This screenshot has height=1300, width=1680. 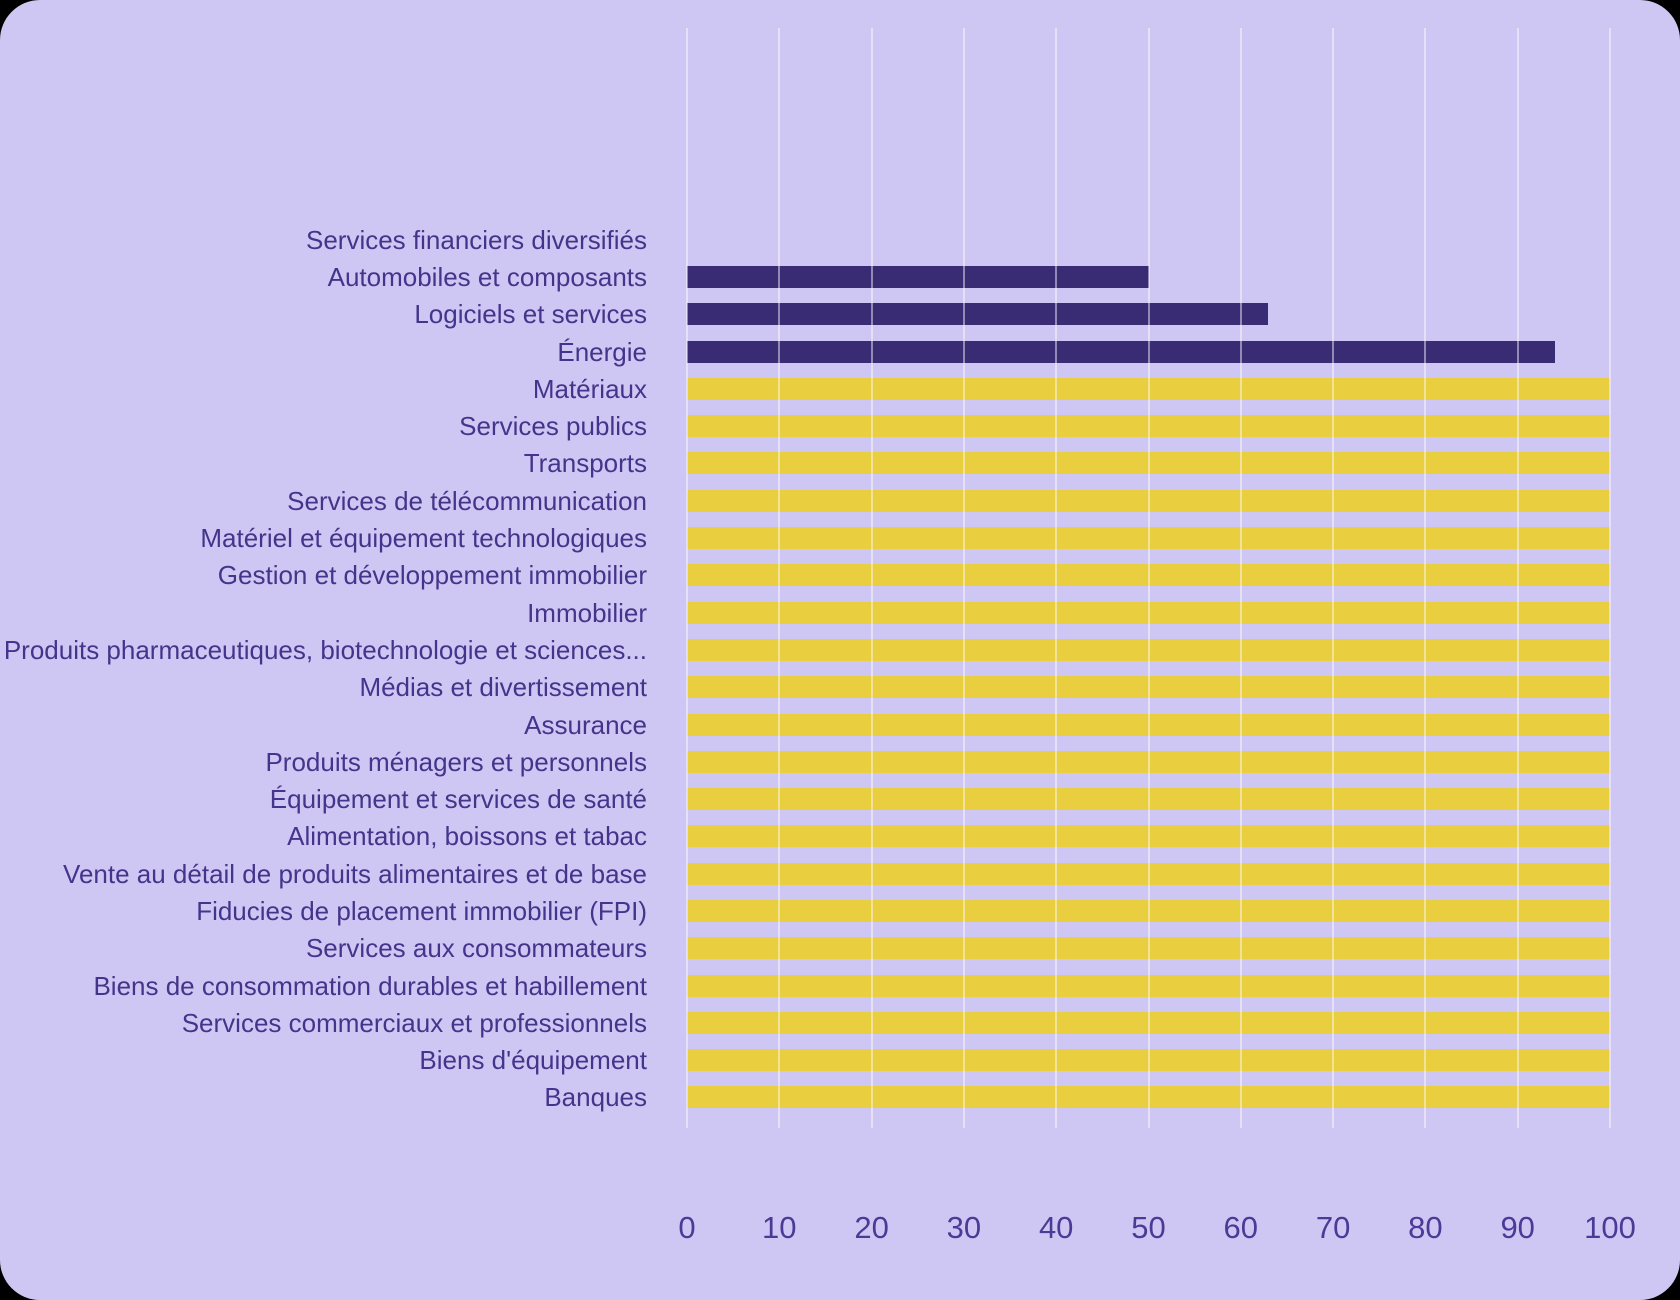 I want to click on category-label: Services financiers diversifiés, so click(x=476, y=239).